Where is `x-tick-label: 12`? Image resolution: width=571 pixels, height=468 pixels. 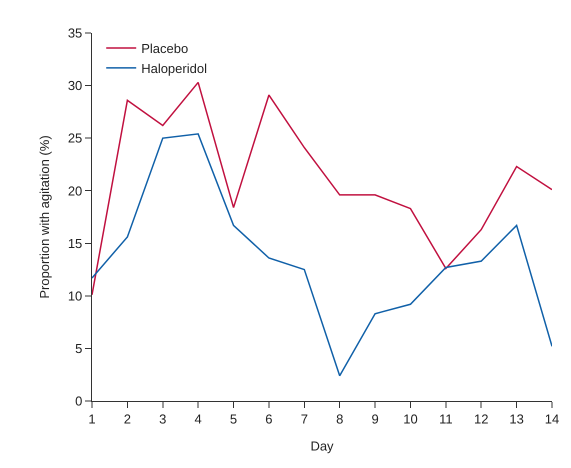 x-tick-label: 12 is located at coordinates (481, 419).